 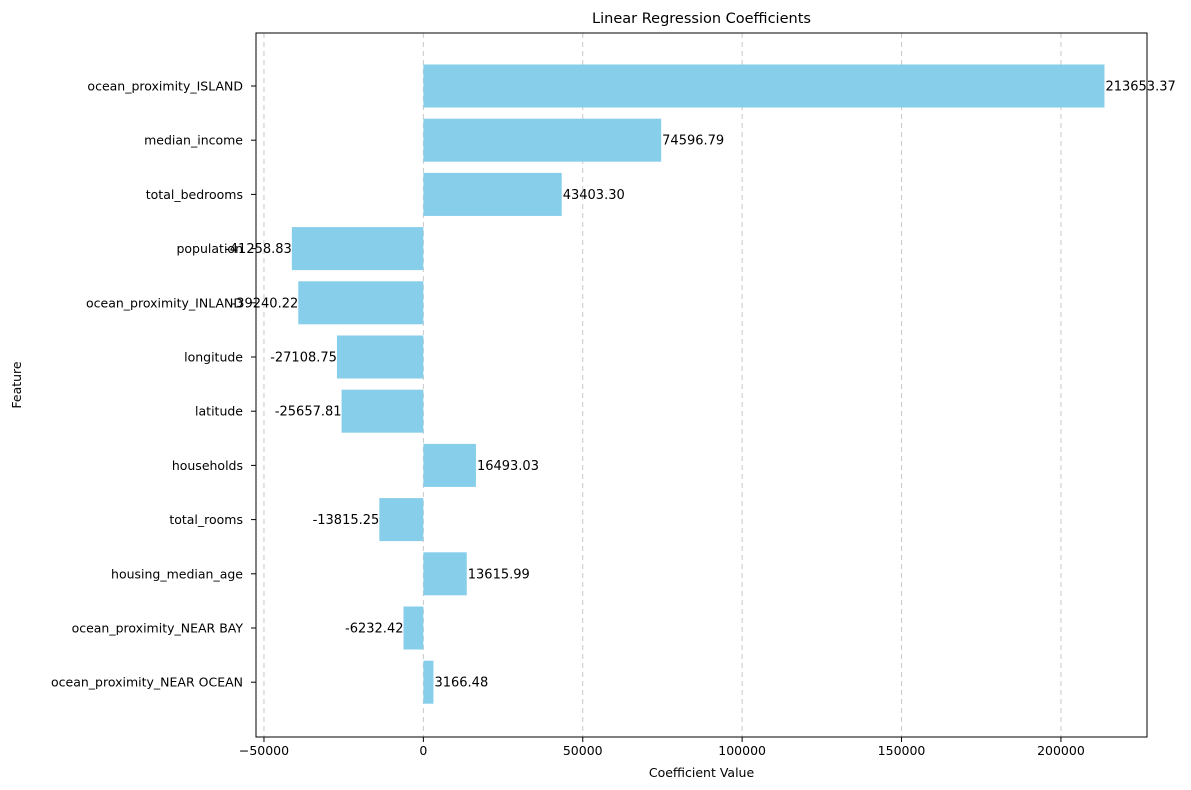 What do you see at coordinates (264, 750) in the screenshot?
I see `x-tick-label: −50000` at bounding box center [264, 750].